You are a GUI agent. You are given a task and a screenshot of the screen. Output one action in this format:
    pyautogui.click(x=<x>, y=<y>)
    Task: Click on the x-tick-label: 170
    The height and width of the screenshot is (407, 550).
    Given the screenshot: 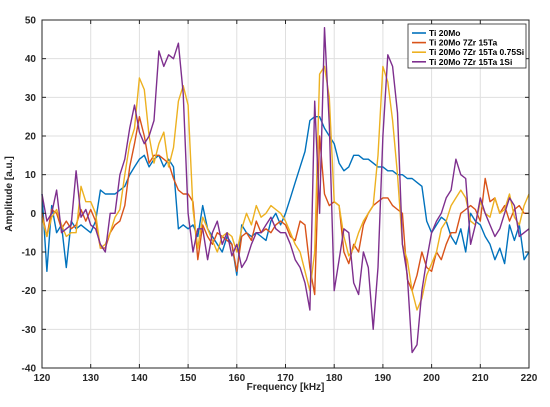 What is the action you would take?
    pyautogui.click(x=285, y=378)
    